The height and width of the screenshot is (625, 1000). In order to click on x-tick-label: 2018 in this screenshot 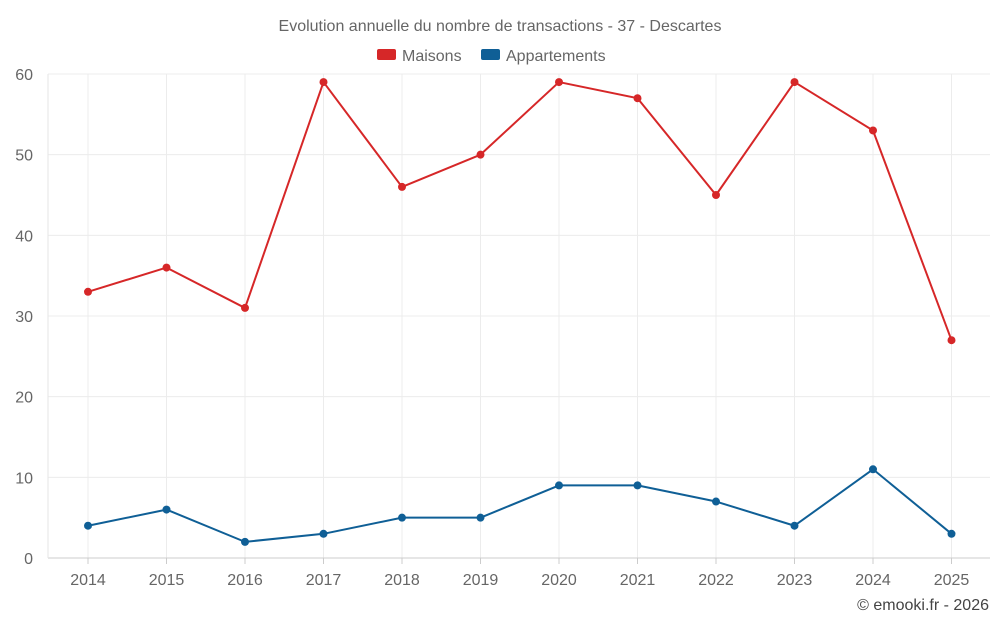, I will do `click(402, 580)`.